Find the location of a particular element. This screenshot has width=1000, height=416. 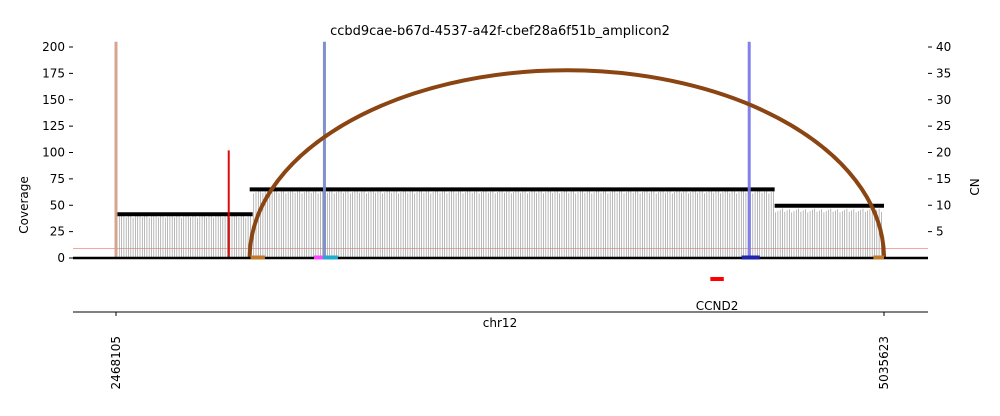

y-left-tick-label: 200 is located at coordinates (53, 47).